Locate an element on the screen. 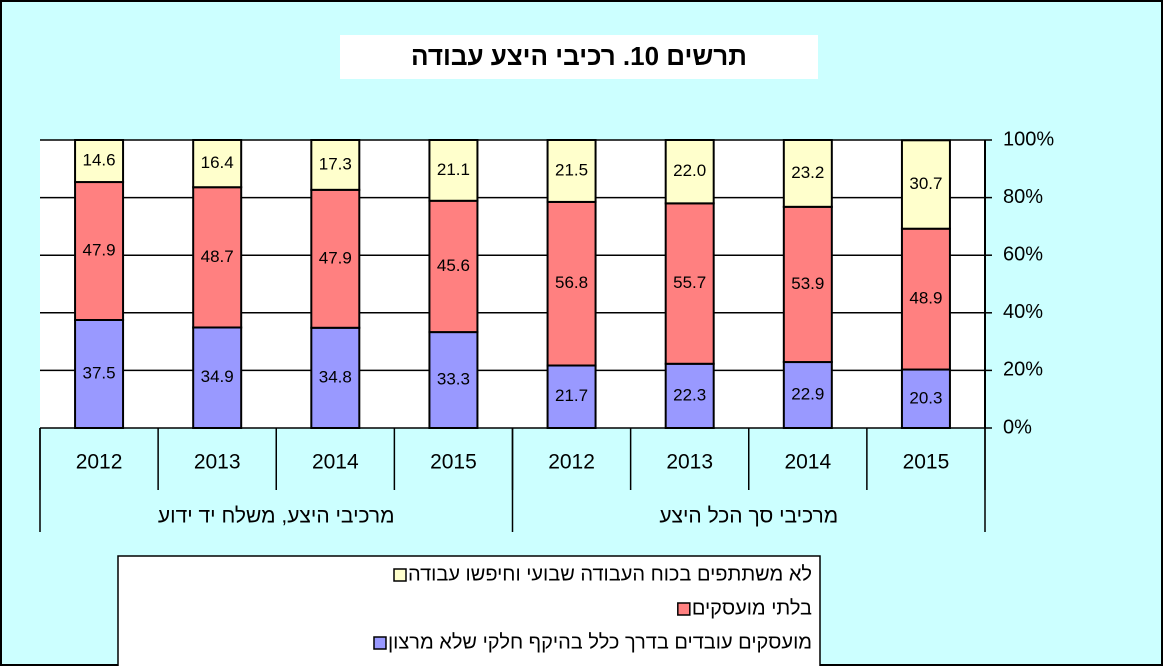  data-label: 16.4 is located at coordinates (217, 162).